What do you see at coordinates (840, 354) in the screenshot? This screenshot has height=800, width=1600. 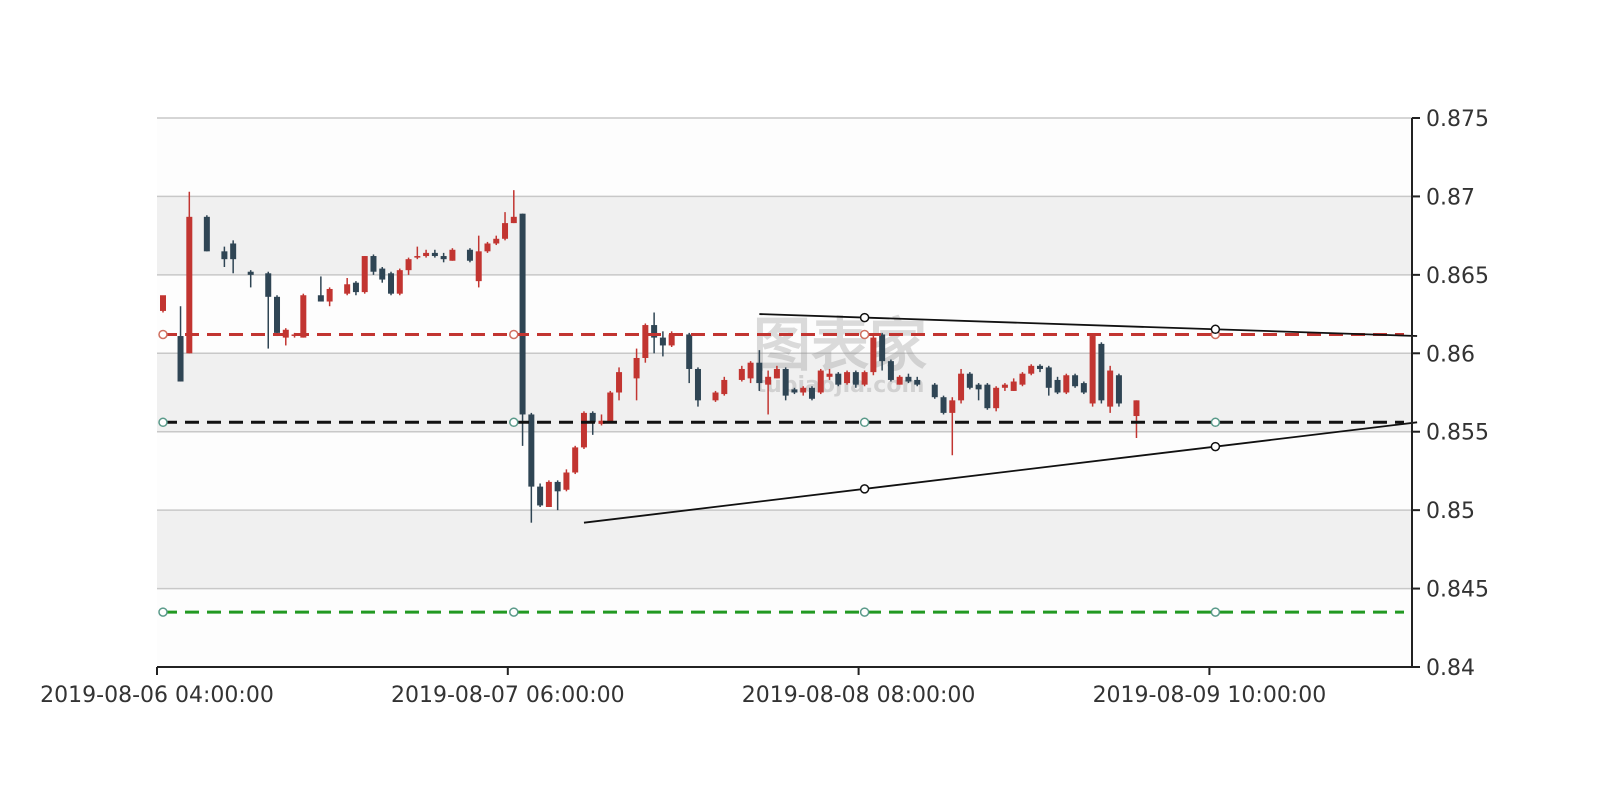 I see `watermark: 图表家 tubiaojia.com` at bounding box center [840, 354].